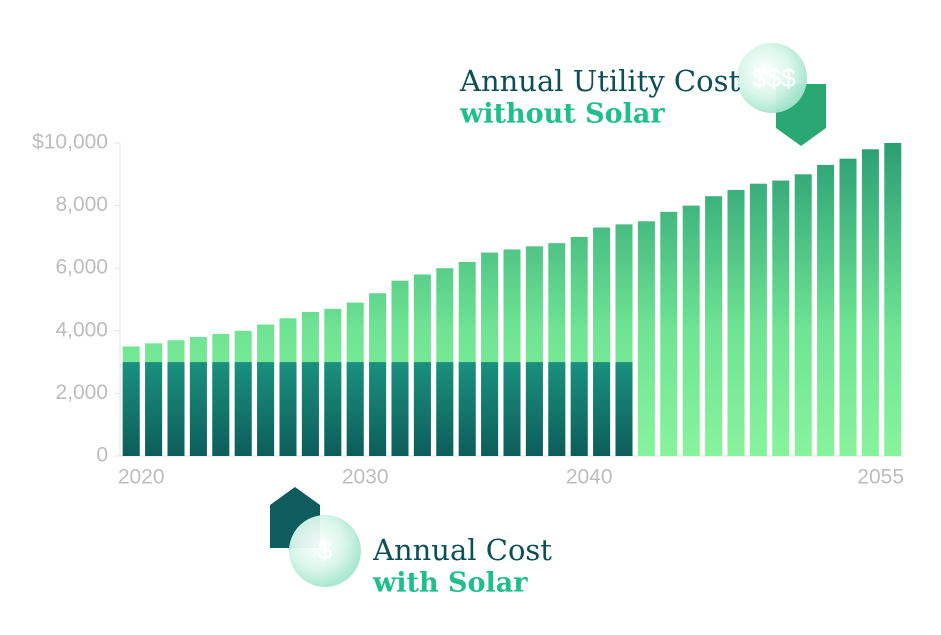  I want to click on x-tick-label: 2040, so click(589, 477).